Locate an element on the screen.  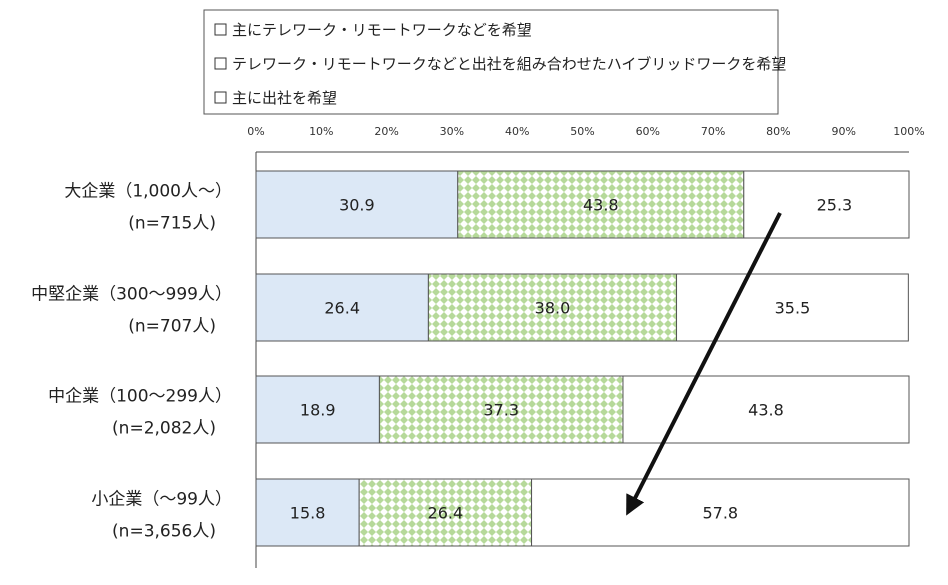
data-label: 37.3 is located at coordinates (501, 410).